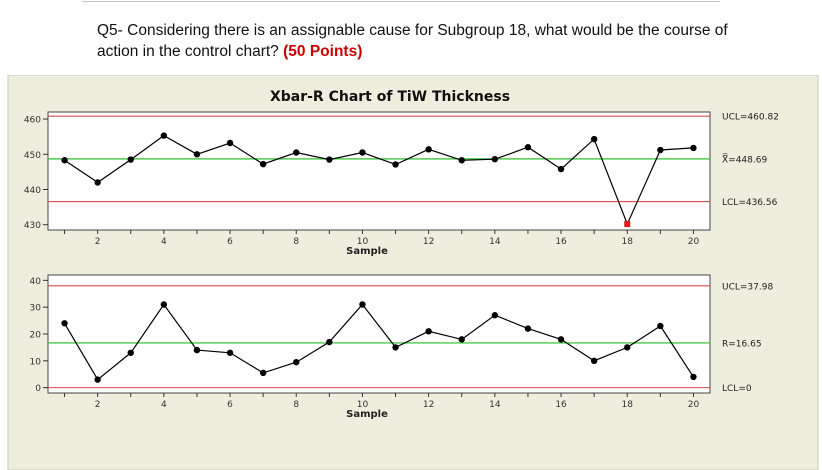 The image size is (822, 470). Describe the element at coordinates (737, 389) in the screenshot. I see `range-lcl-label: LCL=0` at that location.